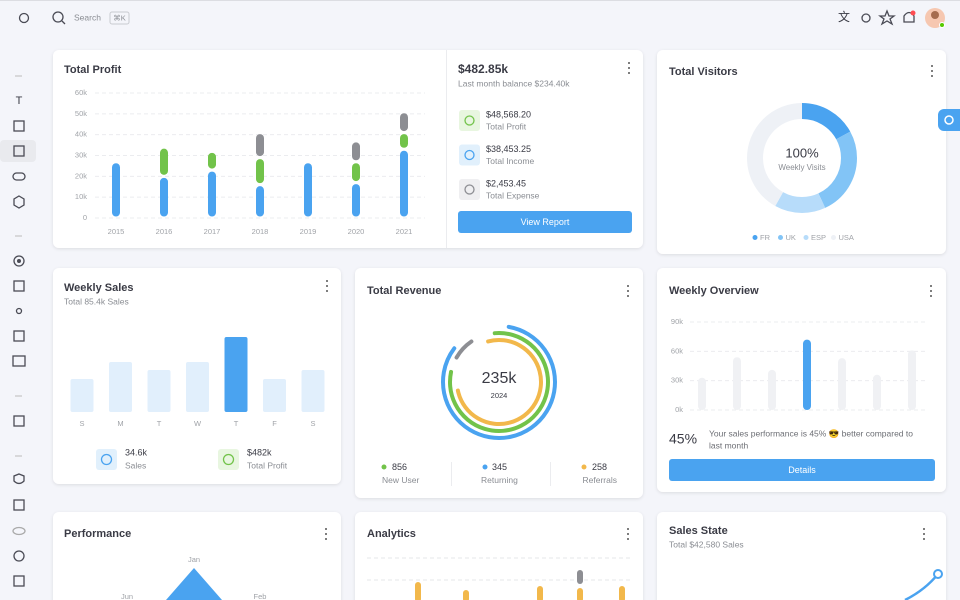  Describe the element at coordinates (135, 465) in the screenshot. I see `stat-label: Sales` at that location.